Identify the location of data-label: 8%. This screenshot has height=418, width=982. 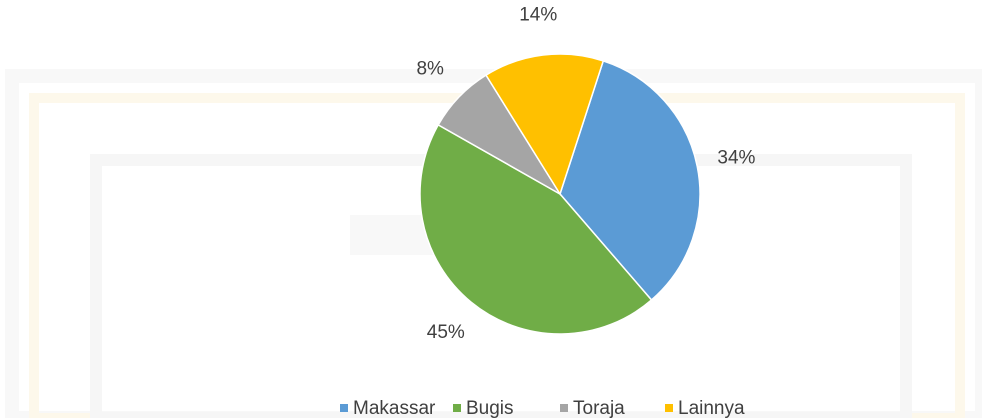
(430, 68).